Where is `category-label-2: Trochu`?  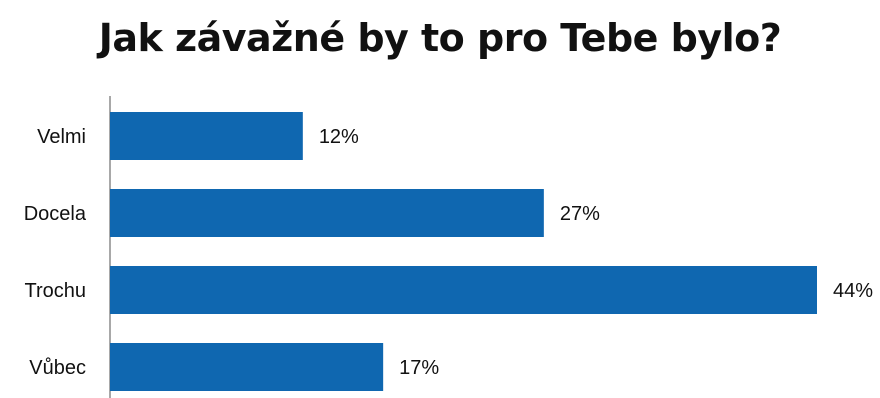 category-label-2: Trochu is located at coordinates (55, 291).